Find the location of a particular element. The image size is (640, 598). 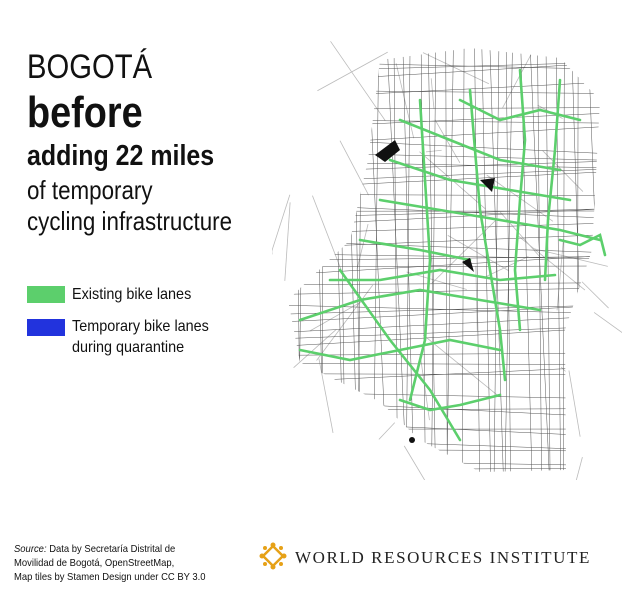

headline: adding 22 miles is located at coordinates (121, 156).